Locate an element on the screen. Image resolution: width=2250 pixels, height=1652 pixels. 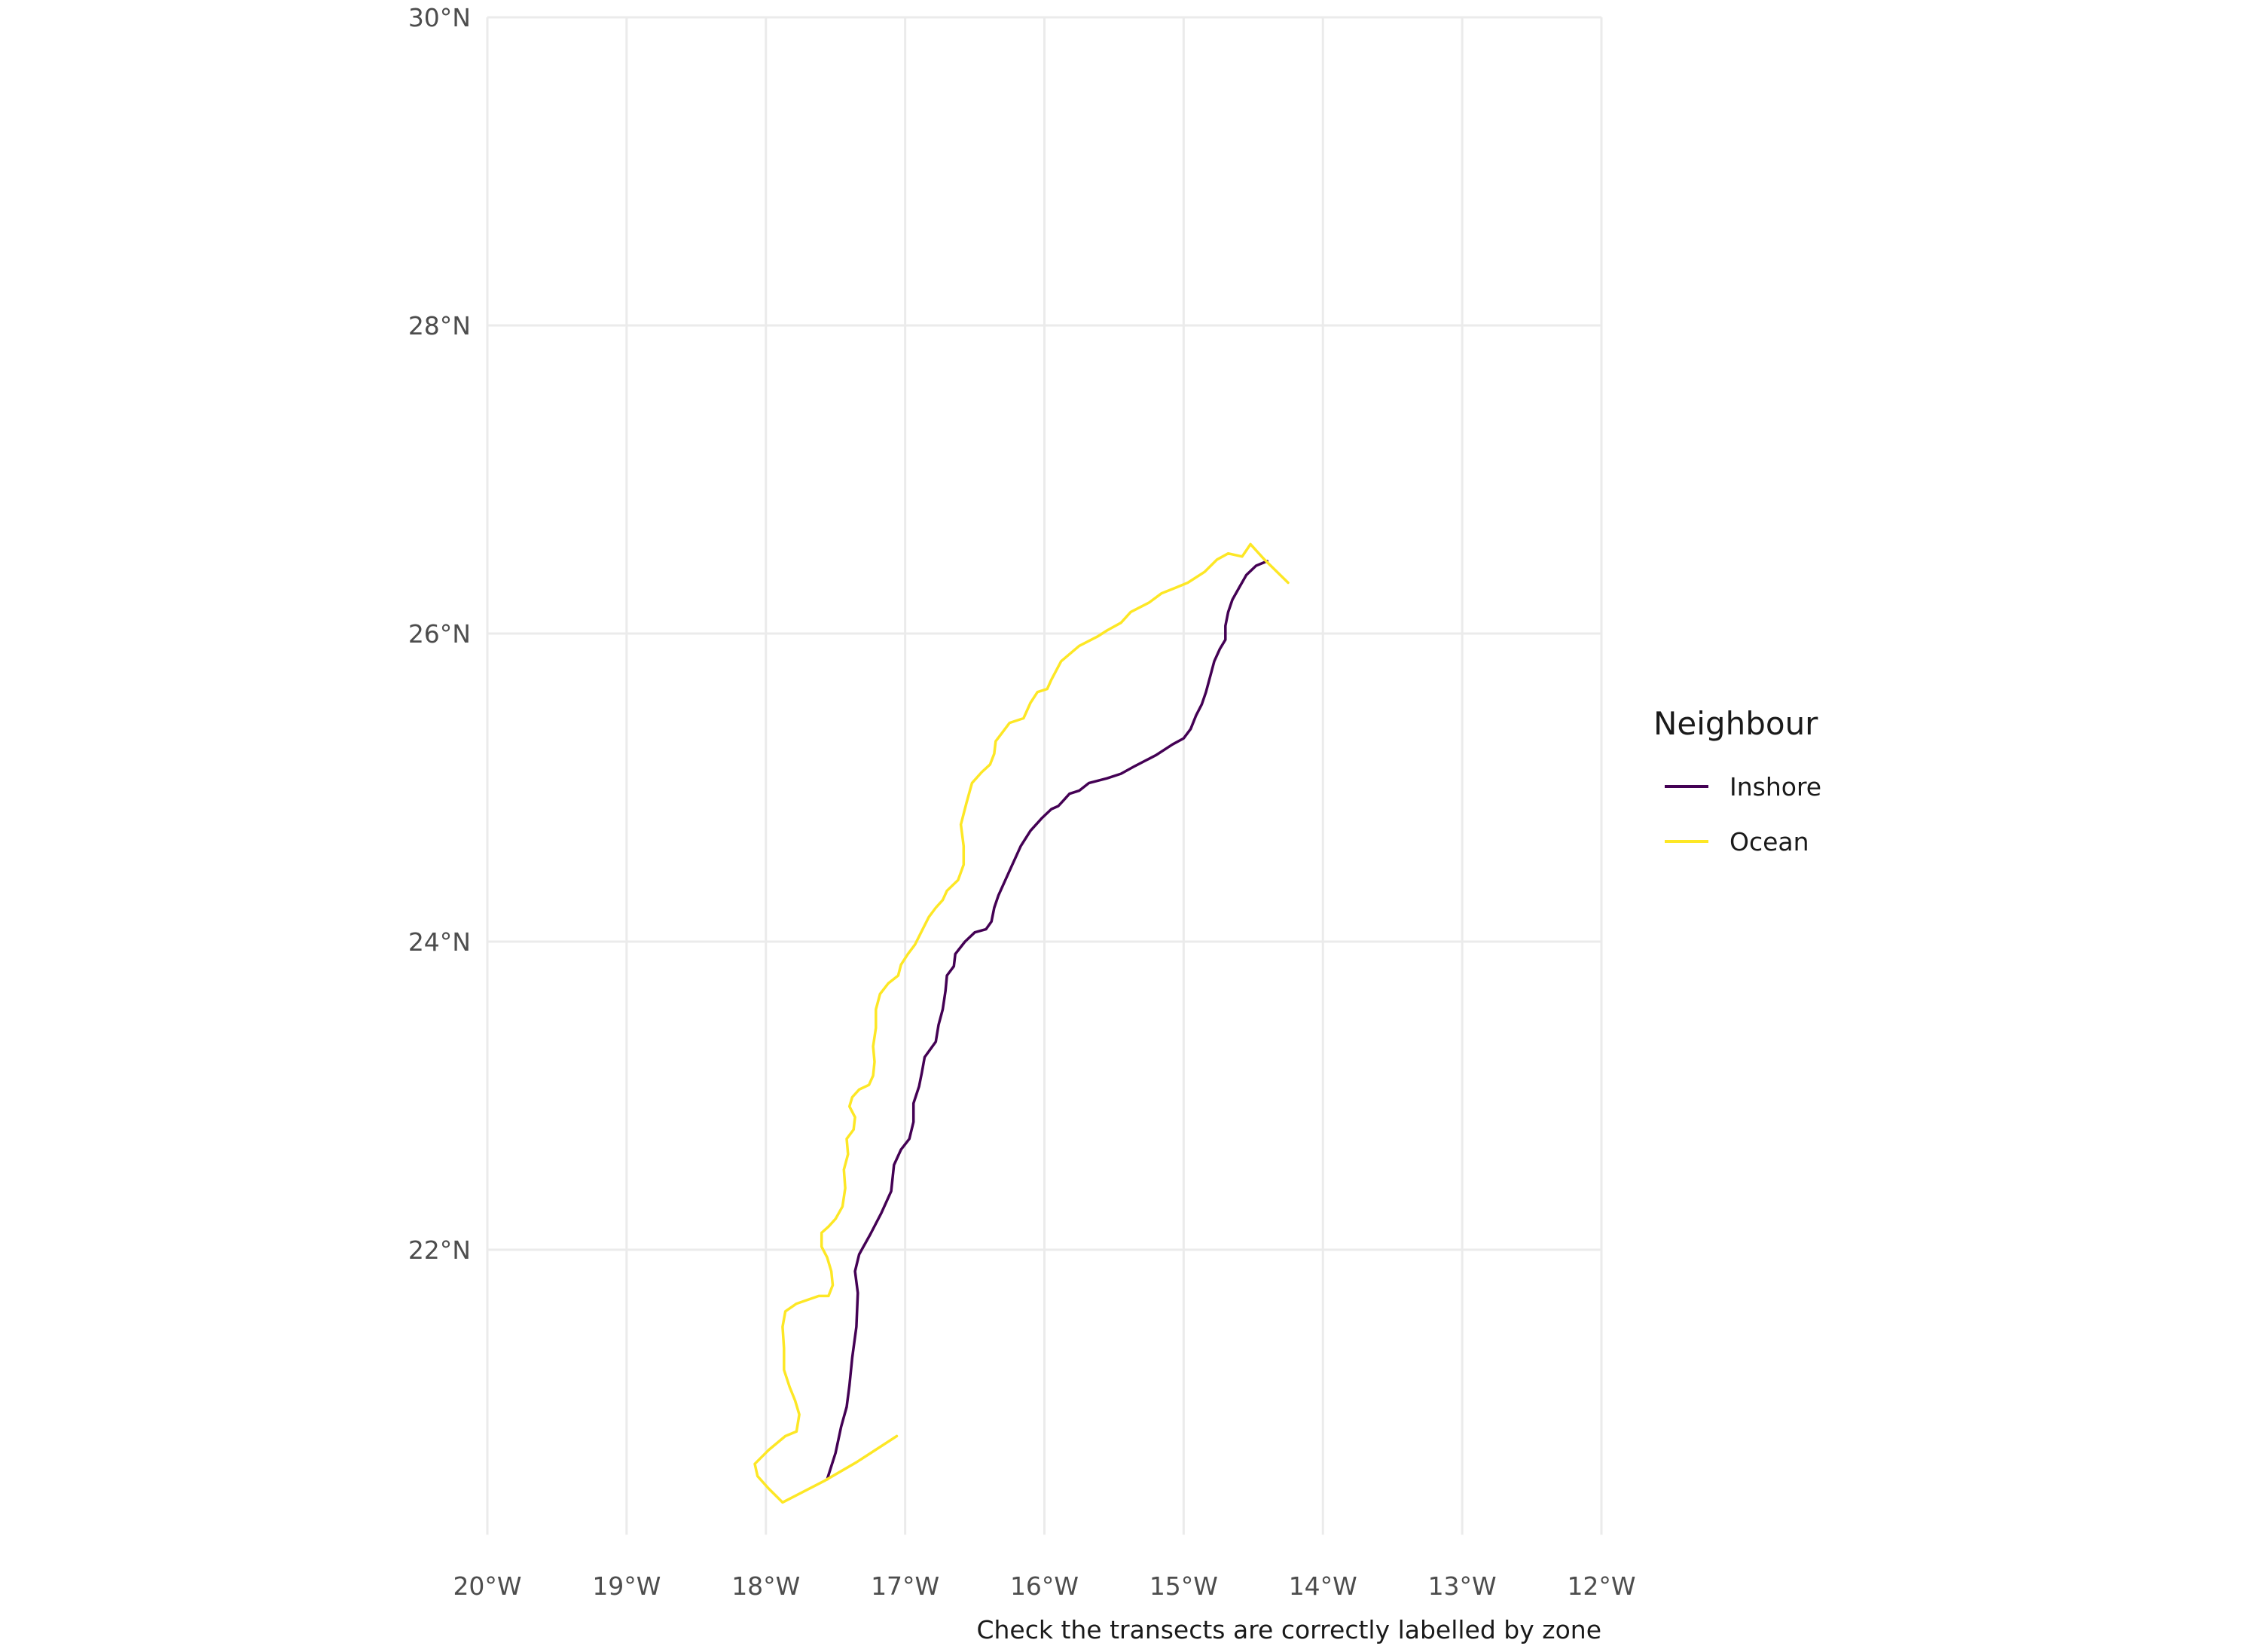
legend-label-ocean: Ocean is located at coordinates (1769, 842).